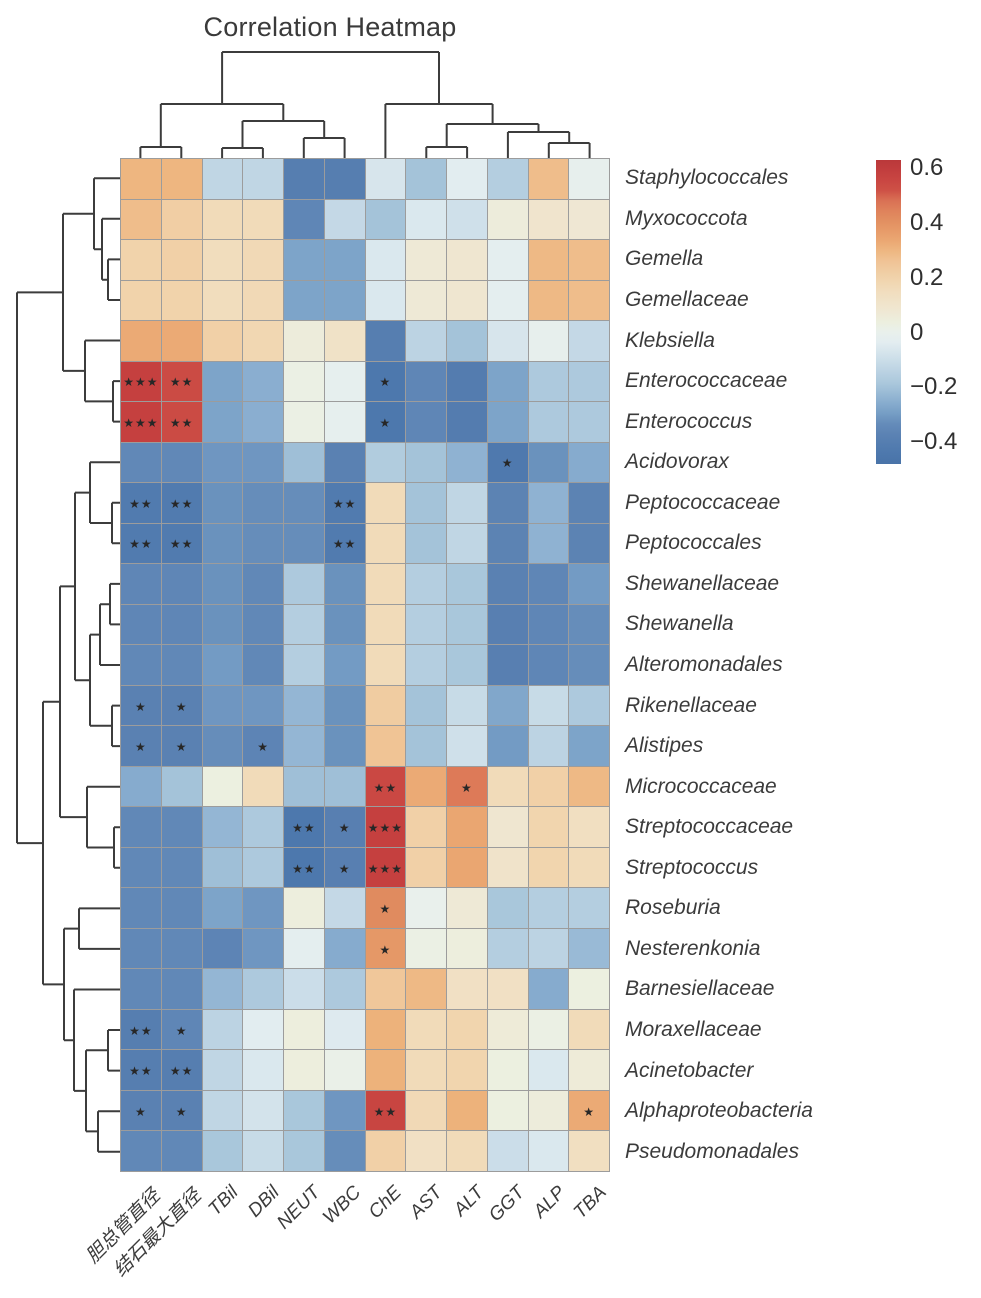 Image resolution: width=981 pixels, height=1298 pixels. I want to click on row-label: Shewanellaceae, so click(702, 583).